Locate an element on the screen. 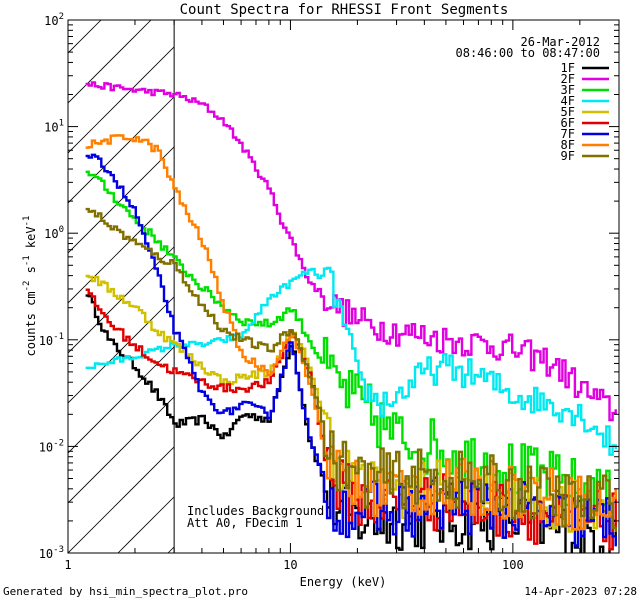 This screenshot has height=600, width=640. legend-label-8F: 8F is located at coordinates (568, 145).